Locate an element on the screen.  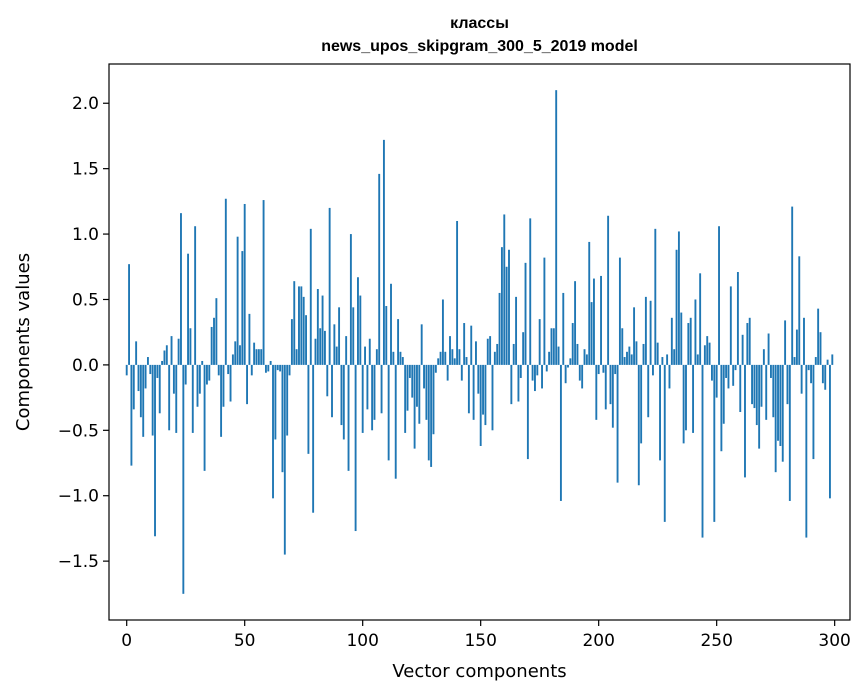
y-tick-label: 0.0 is located at coordinates (85, 366).